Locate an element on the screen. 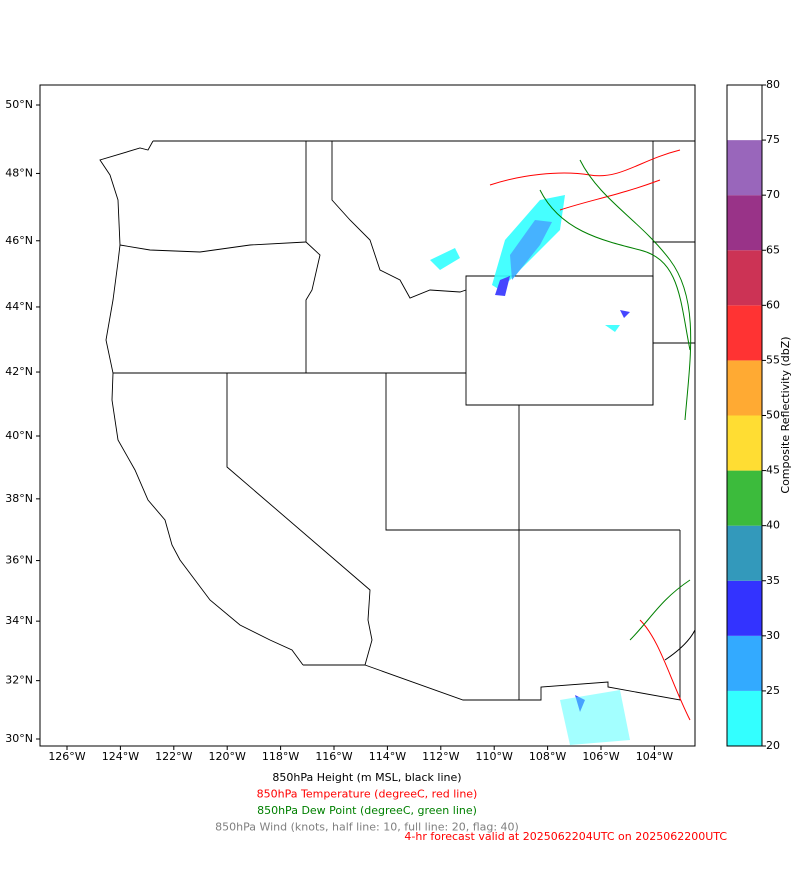 This screenshot has height=879, width=800. x-tick-label: 124°W is located at coordinates (120, 756).